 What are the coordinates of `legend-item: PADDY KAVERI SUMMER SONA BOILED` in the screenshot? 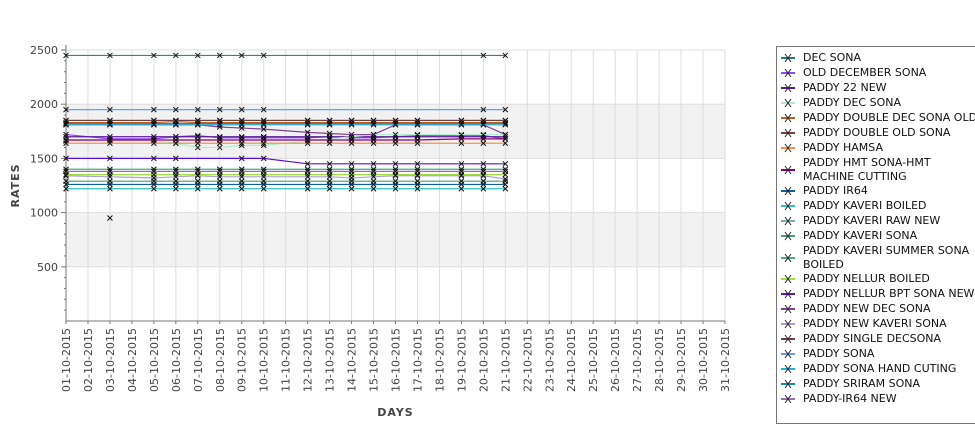 It's located at (878, 257).